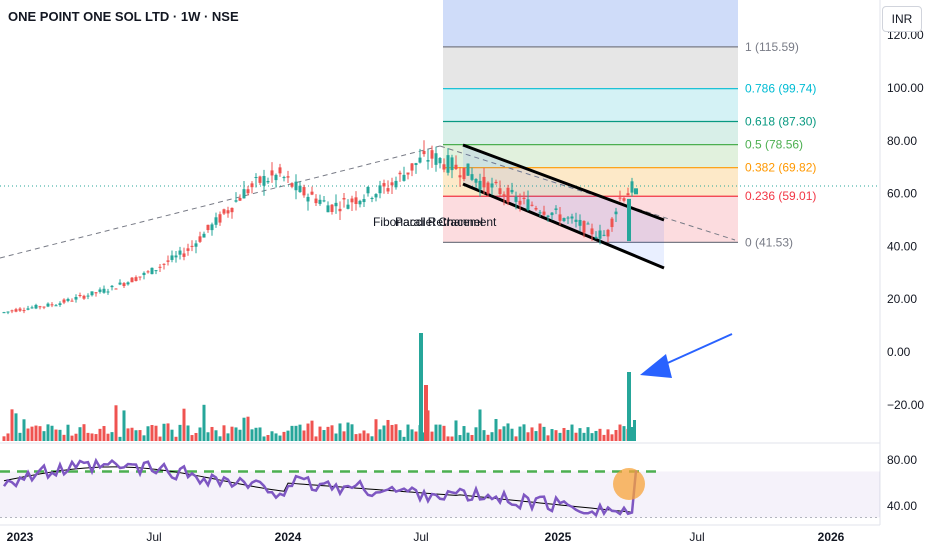  What do you see at coordinates (902, 299) in the screenshot?
I see `price-tick-label: 20.00` at bounding box center [902, 299].